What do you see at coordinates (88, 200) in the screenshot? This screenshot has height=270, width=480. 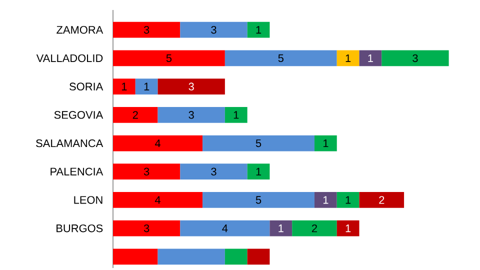 I see `y-tick-label: LEON` at bounding box center [88, 200].